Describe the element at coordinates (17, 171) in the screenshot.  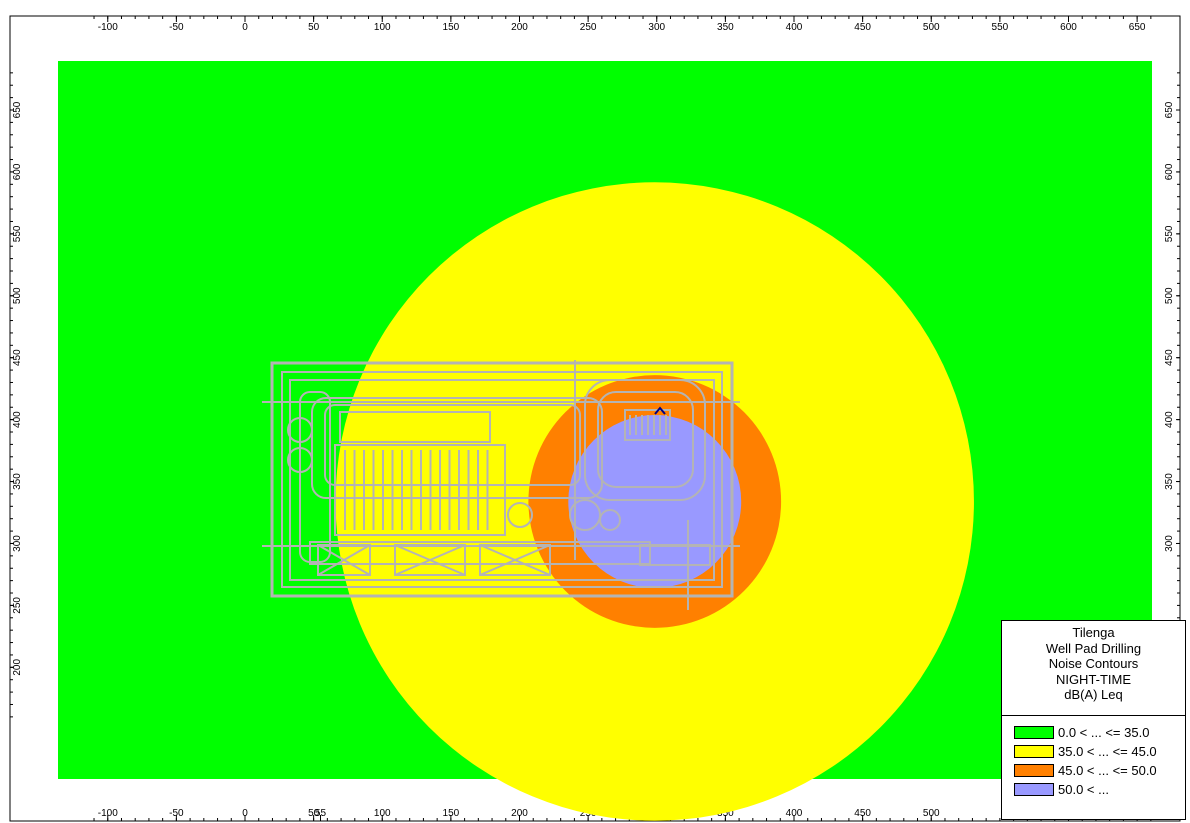
I see `y-tick-label-left: 600` at that location.